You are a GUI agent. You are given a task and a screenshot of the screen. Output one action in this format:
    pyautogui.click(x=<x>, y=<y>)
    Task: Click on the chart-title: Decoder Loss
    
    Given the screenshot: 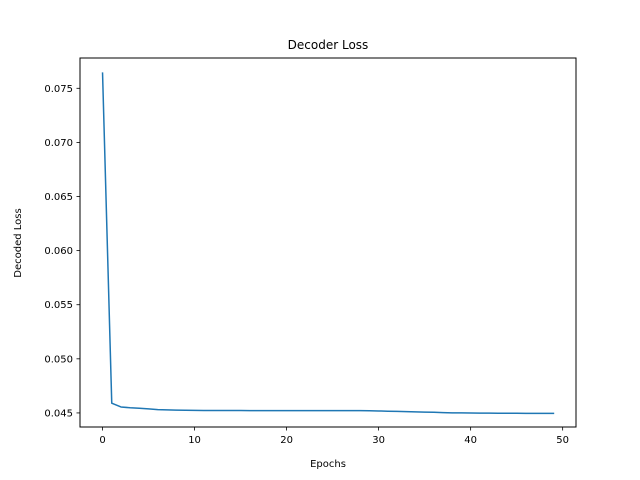 What is the action you would take?
    pyautogui.click(x=328, y=45)
    